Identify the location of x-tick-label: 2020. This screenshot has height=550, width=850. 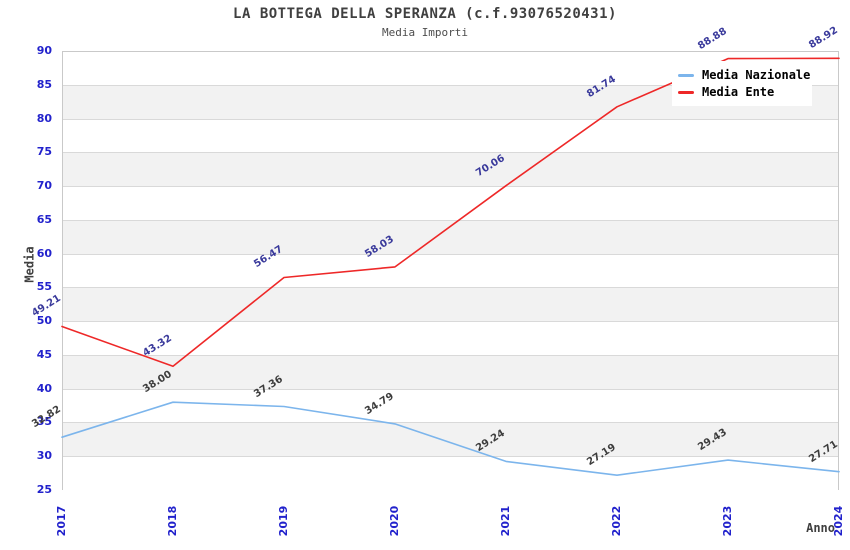
(394, 521).